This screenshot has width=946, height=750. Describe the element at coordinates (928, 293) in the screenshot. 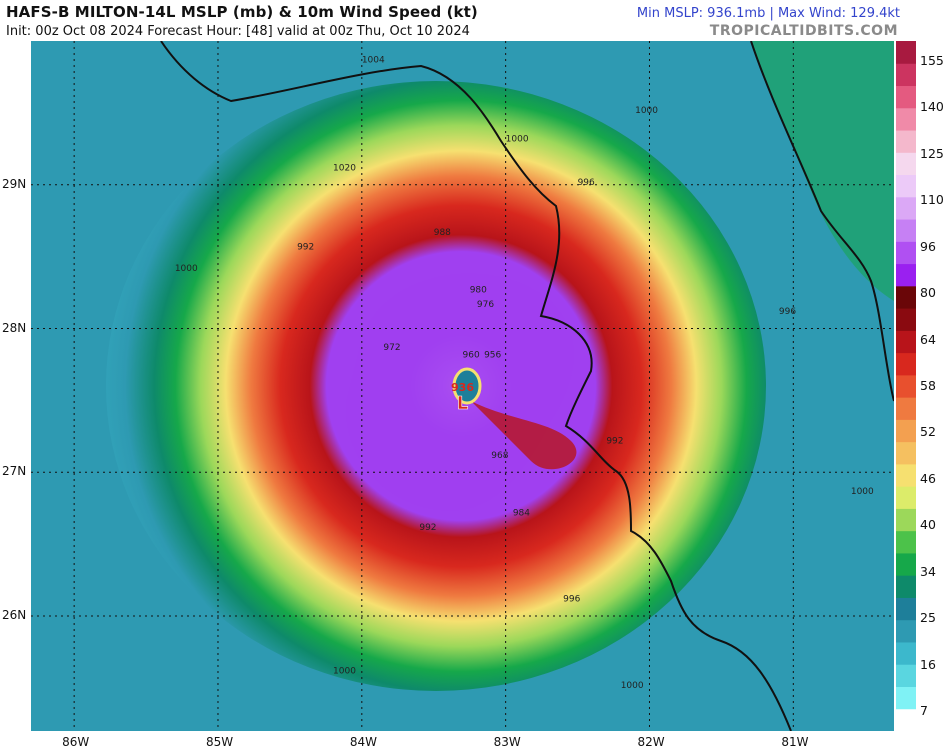

I see `colorbar-label: 80` at that location.